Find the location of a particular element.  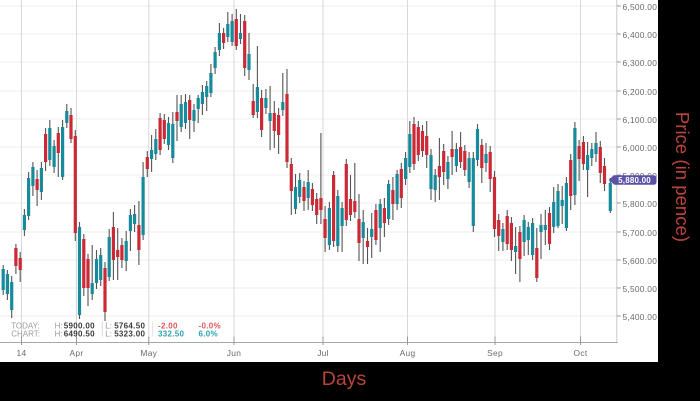

svg-text: Sep is located at coordinates (495, 353).